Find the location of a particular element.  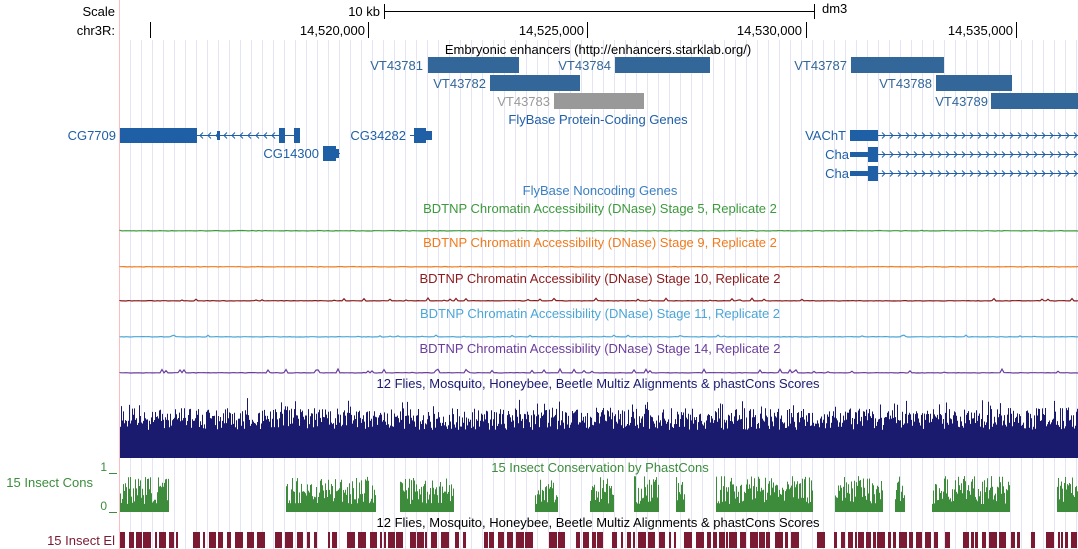

enhancer-item: VT43784 is located at coordinates (634, 65).